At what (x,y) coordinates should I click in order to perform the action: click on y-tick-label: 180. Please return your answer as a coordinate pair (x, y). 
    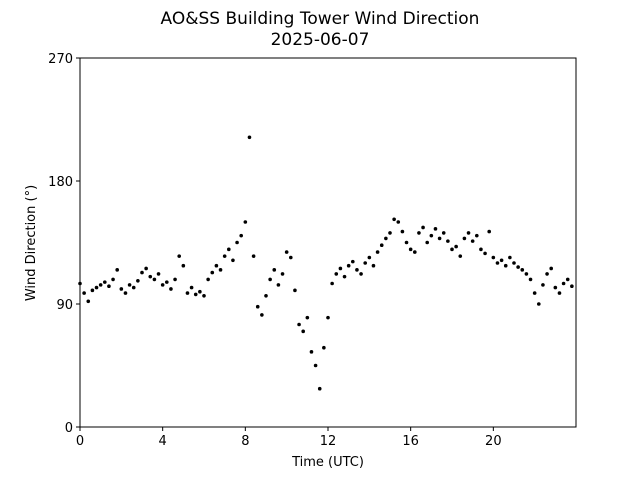
    Looking at the image, I should click on (60, 182).